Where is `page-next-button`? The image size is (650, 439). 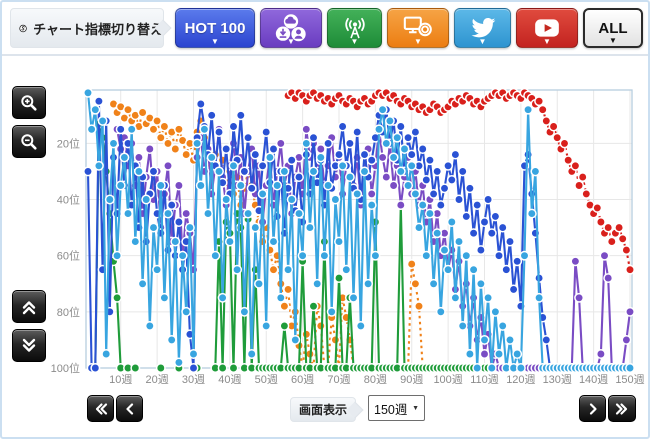
page-next-button is located at coordinates (592, 408).